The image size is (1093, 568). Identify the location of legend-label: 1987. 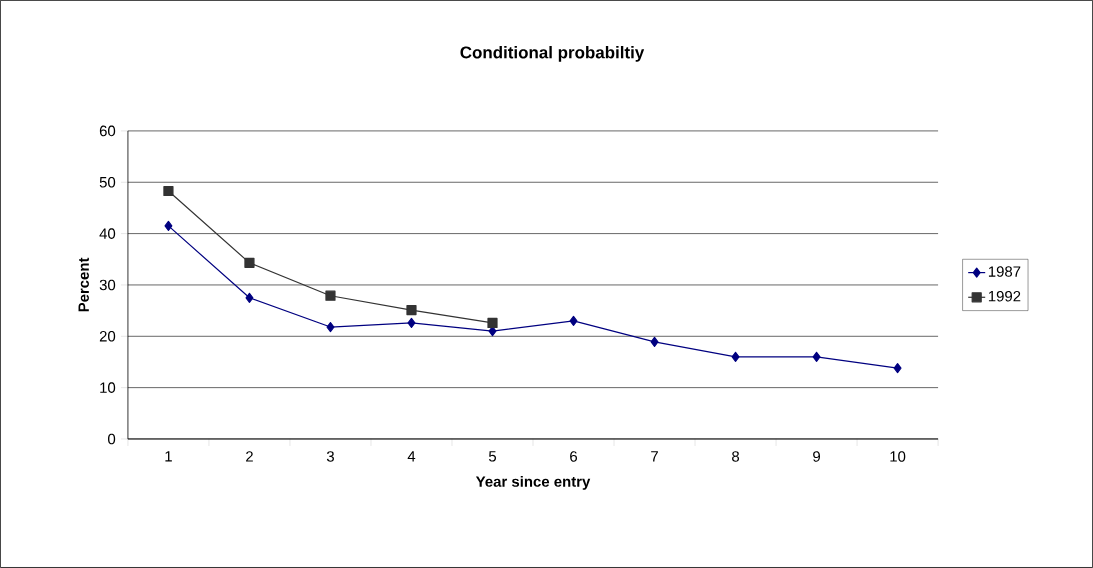
(1004, 271).